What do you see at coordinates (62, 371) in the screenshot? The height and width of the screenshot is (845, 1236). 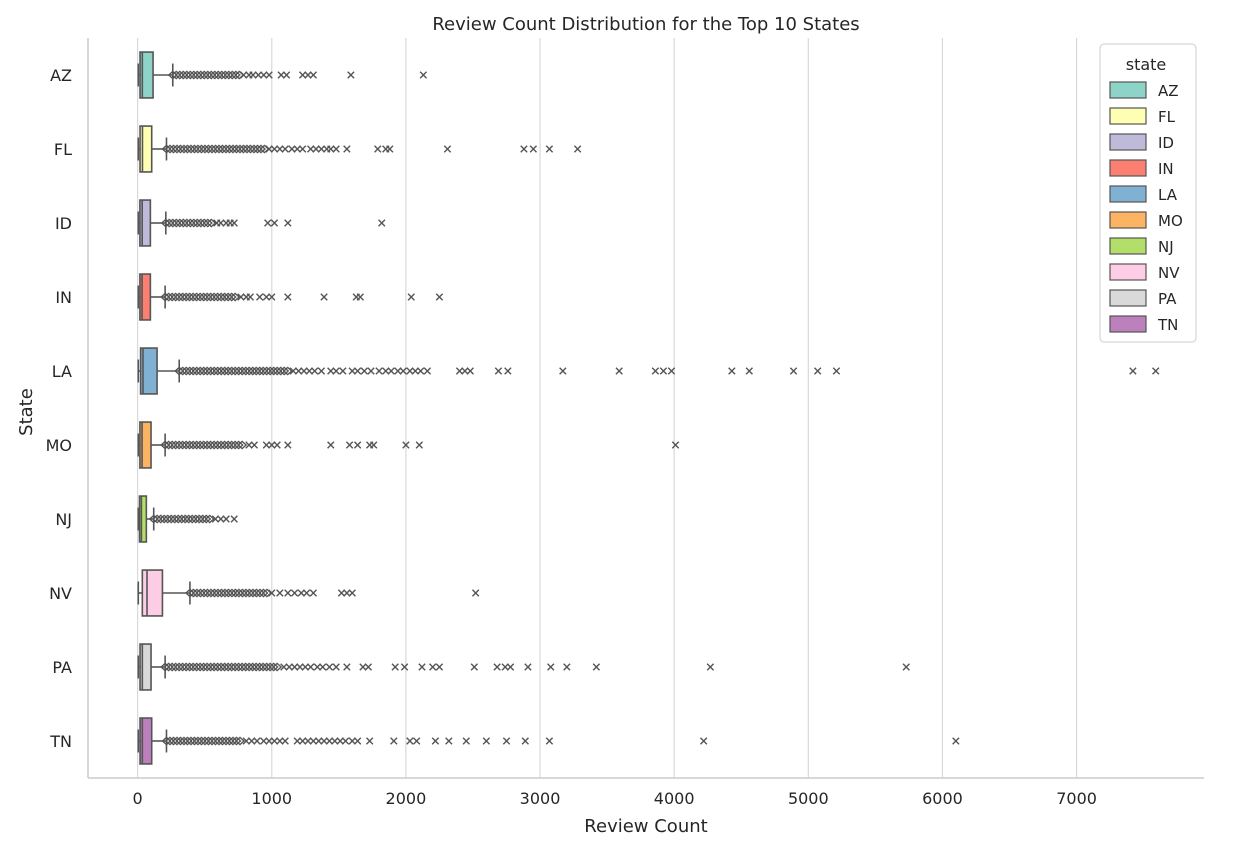 I see `y-tick-la: LA` at bounding box center [62, 371].